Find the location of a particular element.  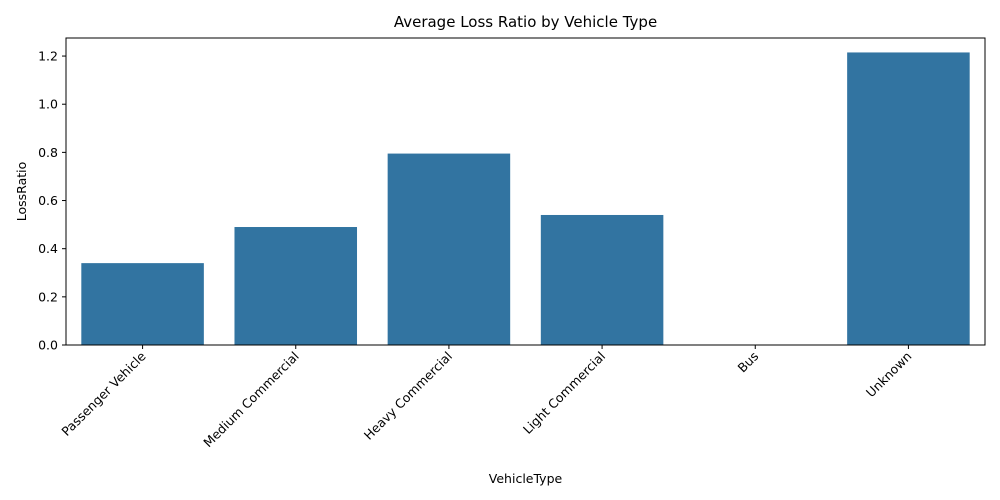

y-tick-label: 1.0 is located at coordinates (48, 104).